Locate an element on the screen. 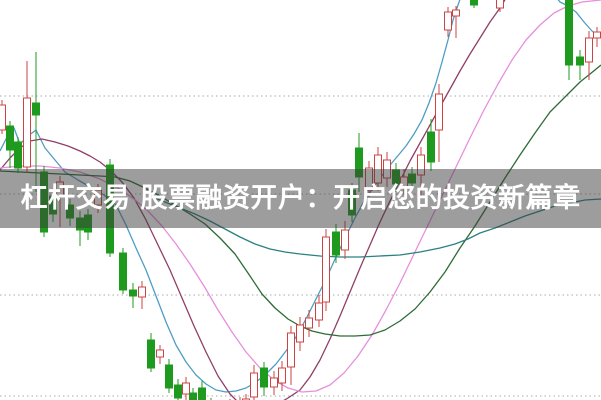  banner-title: 杠杆交易 股票融资开户：开启您的投资新篇章 is located at coordinates (300, 198).